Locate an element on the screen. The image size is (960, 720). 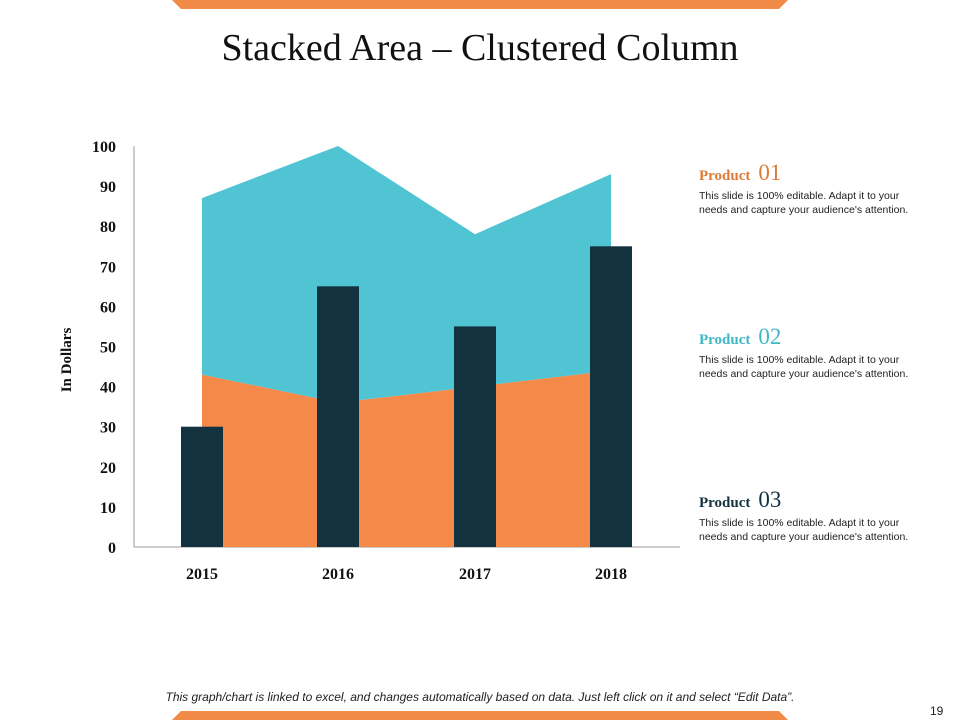
legend-product-01-number: 01 is located at coordinates (770, 172).